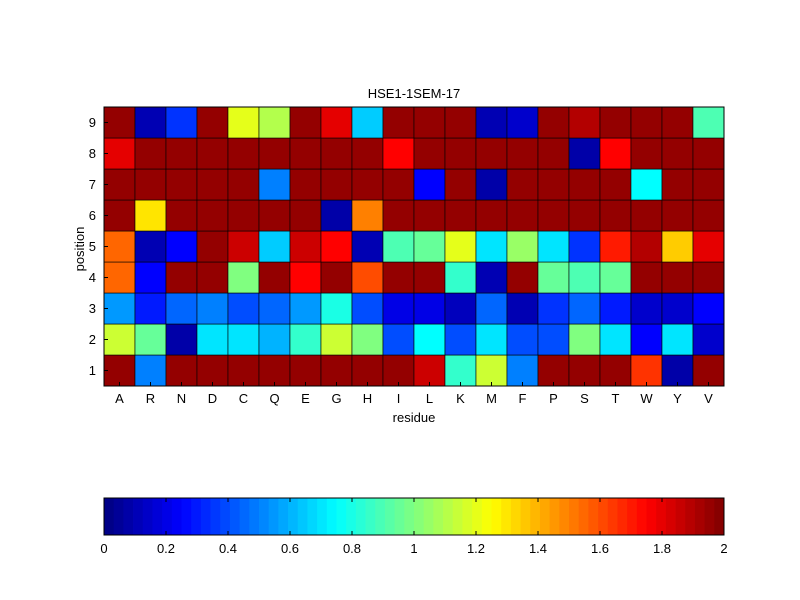 Image resolution: width=800 pixels, height=600 pixels. I want to click on y-tick-label: 6, so click(92, 215).